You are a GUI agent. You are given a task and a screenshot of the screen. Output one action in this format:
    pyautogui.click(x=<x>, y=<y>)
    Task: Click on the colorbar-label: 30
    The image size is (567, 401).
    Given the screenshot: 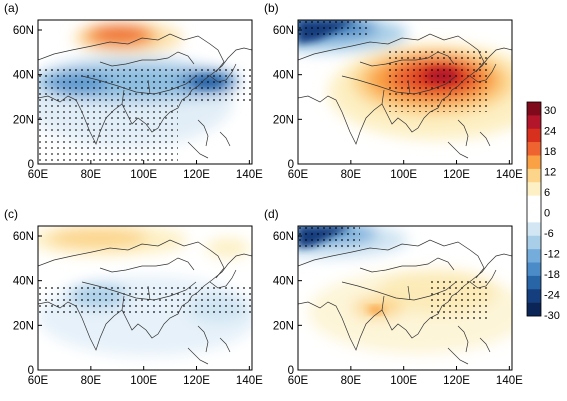 What is the action you would take?
    pyautogui.click(x=550, y=111)
    